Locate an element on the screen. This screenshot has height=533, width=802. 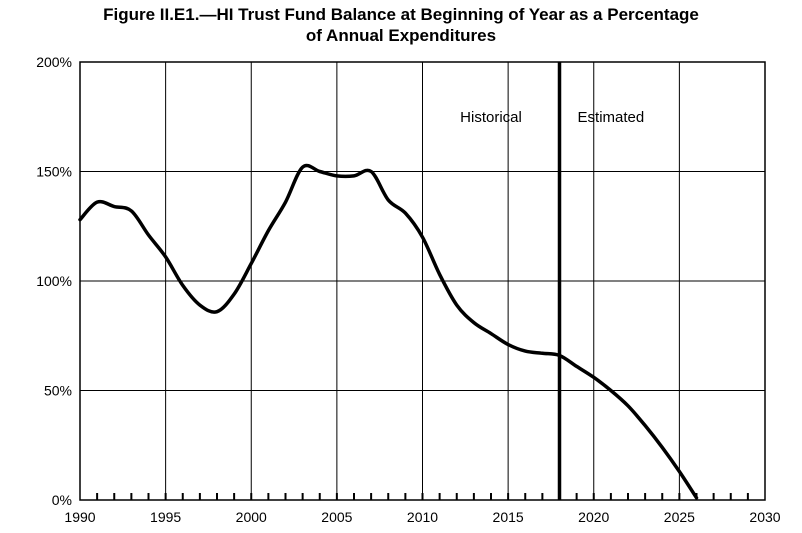
y-tick-label: 0% is located at coordinates (62, 500).